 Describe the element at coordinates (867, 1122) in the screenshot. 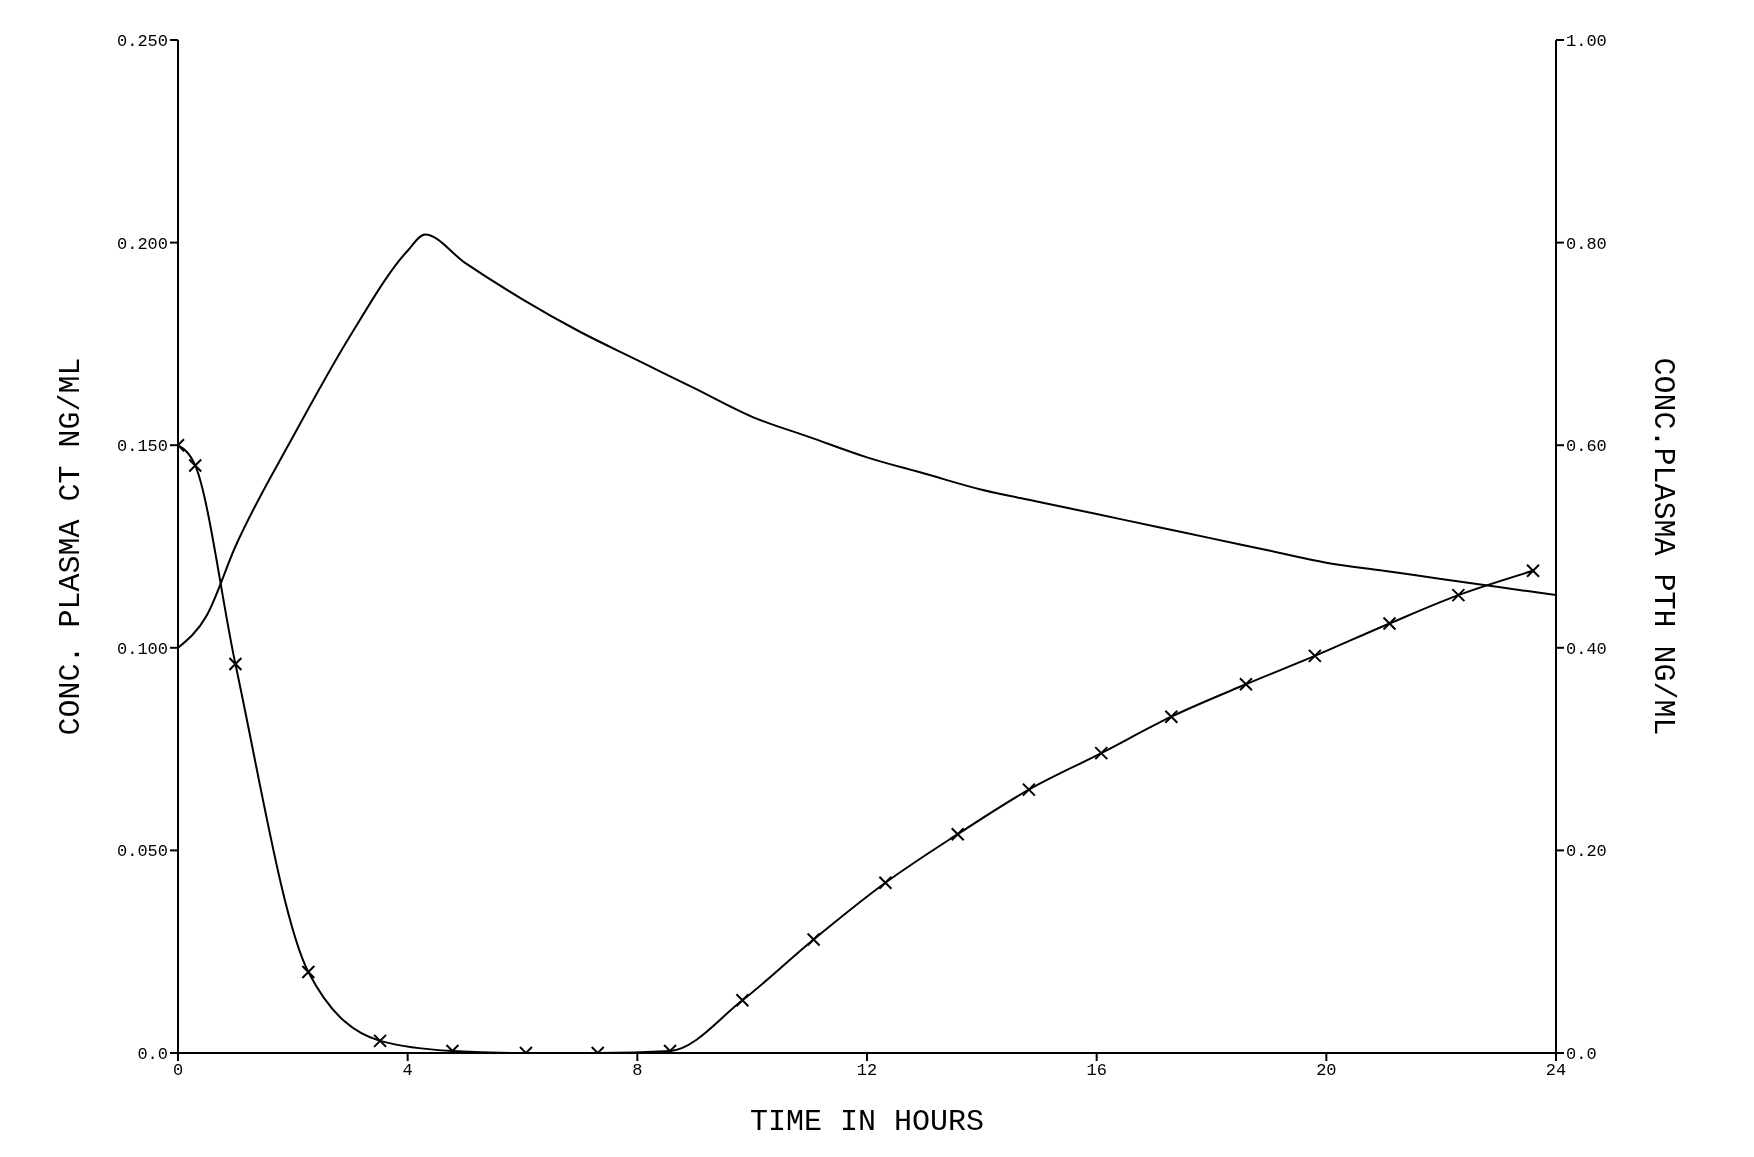

I see `x-axis-title: TIME IN HOURS` at that location.